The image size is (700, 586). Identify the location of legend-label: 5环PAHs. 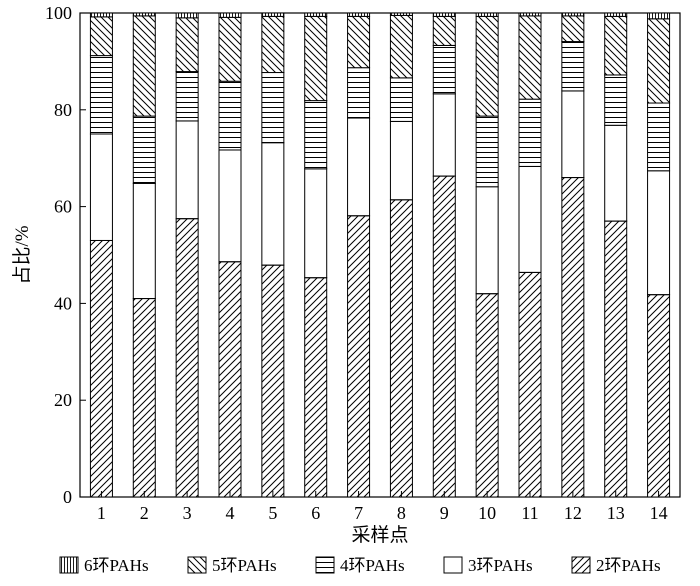
(244, 565).